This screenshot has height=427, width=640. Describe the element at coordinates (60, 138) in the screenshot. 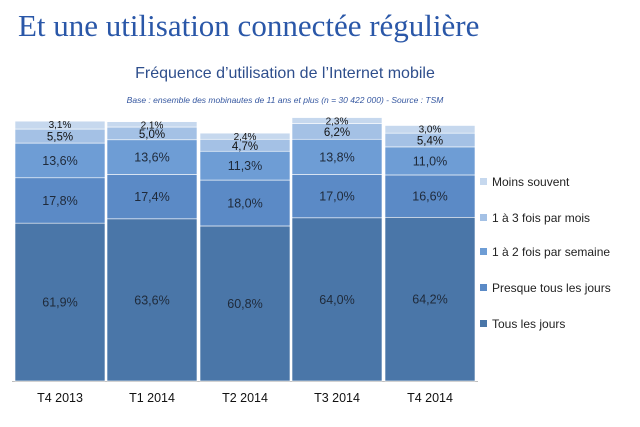

I see `data-label: 5,5%` at that location.